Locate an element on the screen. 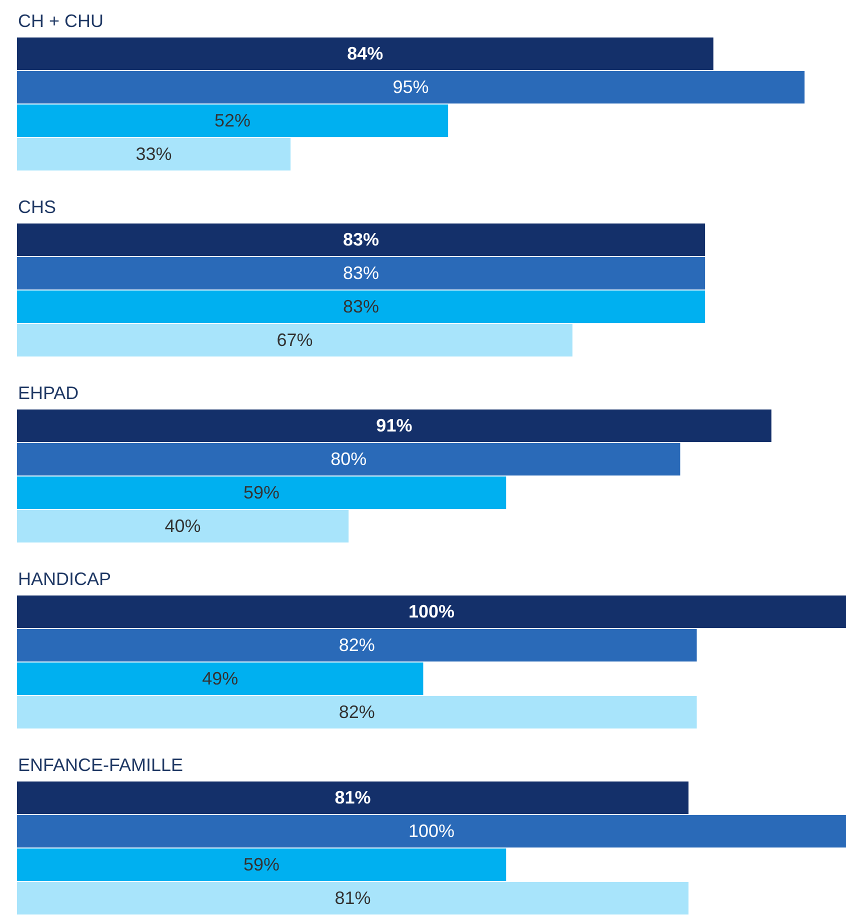 Image resolution: width=846 pixels, height=922 pixels. data-label: 40% is located at coordinates (182, 526).